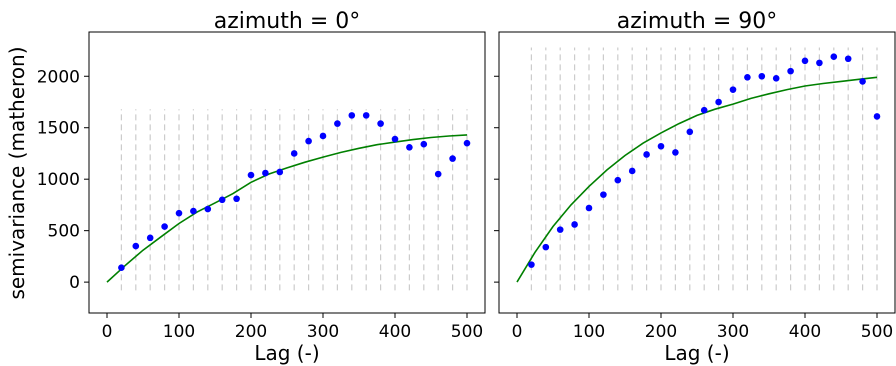  What do you see at coordinates (58, 129) in the screenshot?
I see `y-tick-label: 1500` at bounding box center [58, 129].